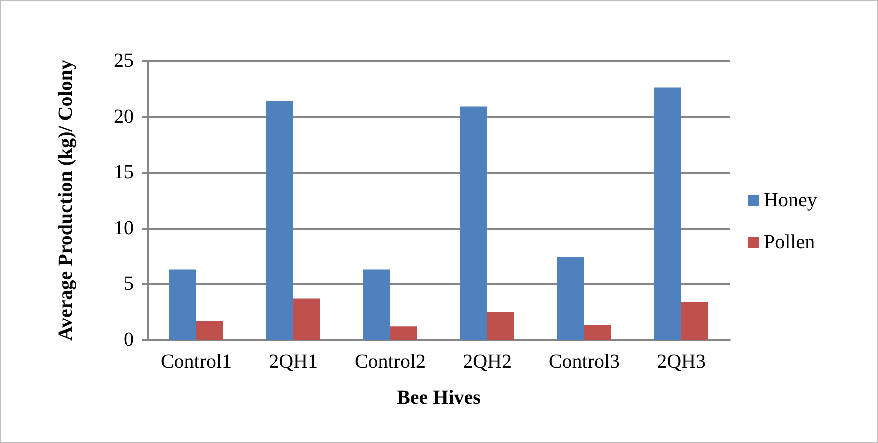 This screenshot has width=878, height=443. What do you see at coordinates (681, 362) in the screenshot?
I see `x-tick-label: 2QH3` at bounding box center [681, 362].